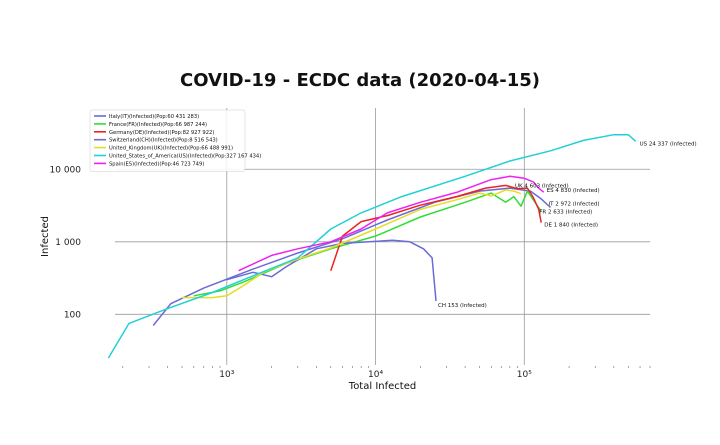 Image resolution: width=720 pixels, height=445 pixels. Describe the element at coordinates (565, 212) in the screenshot. I see `series-end-label: FR 2 633 (Infected)` at that location.